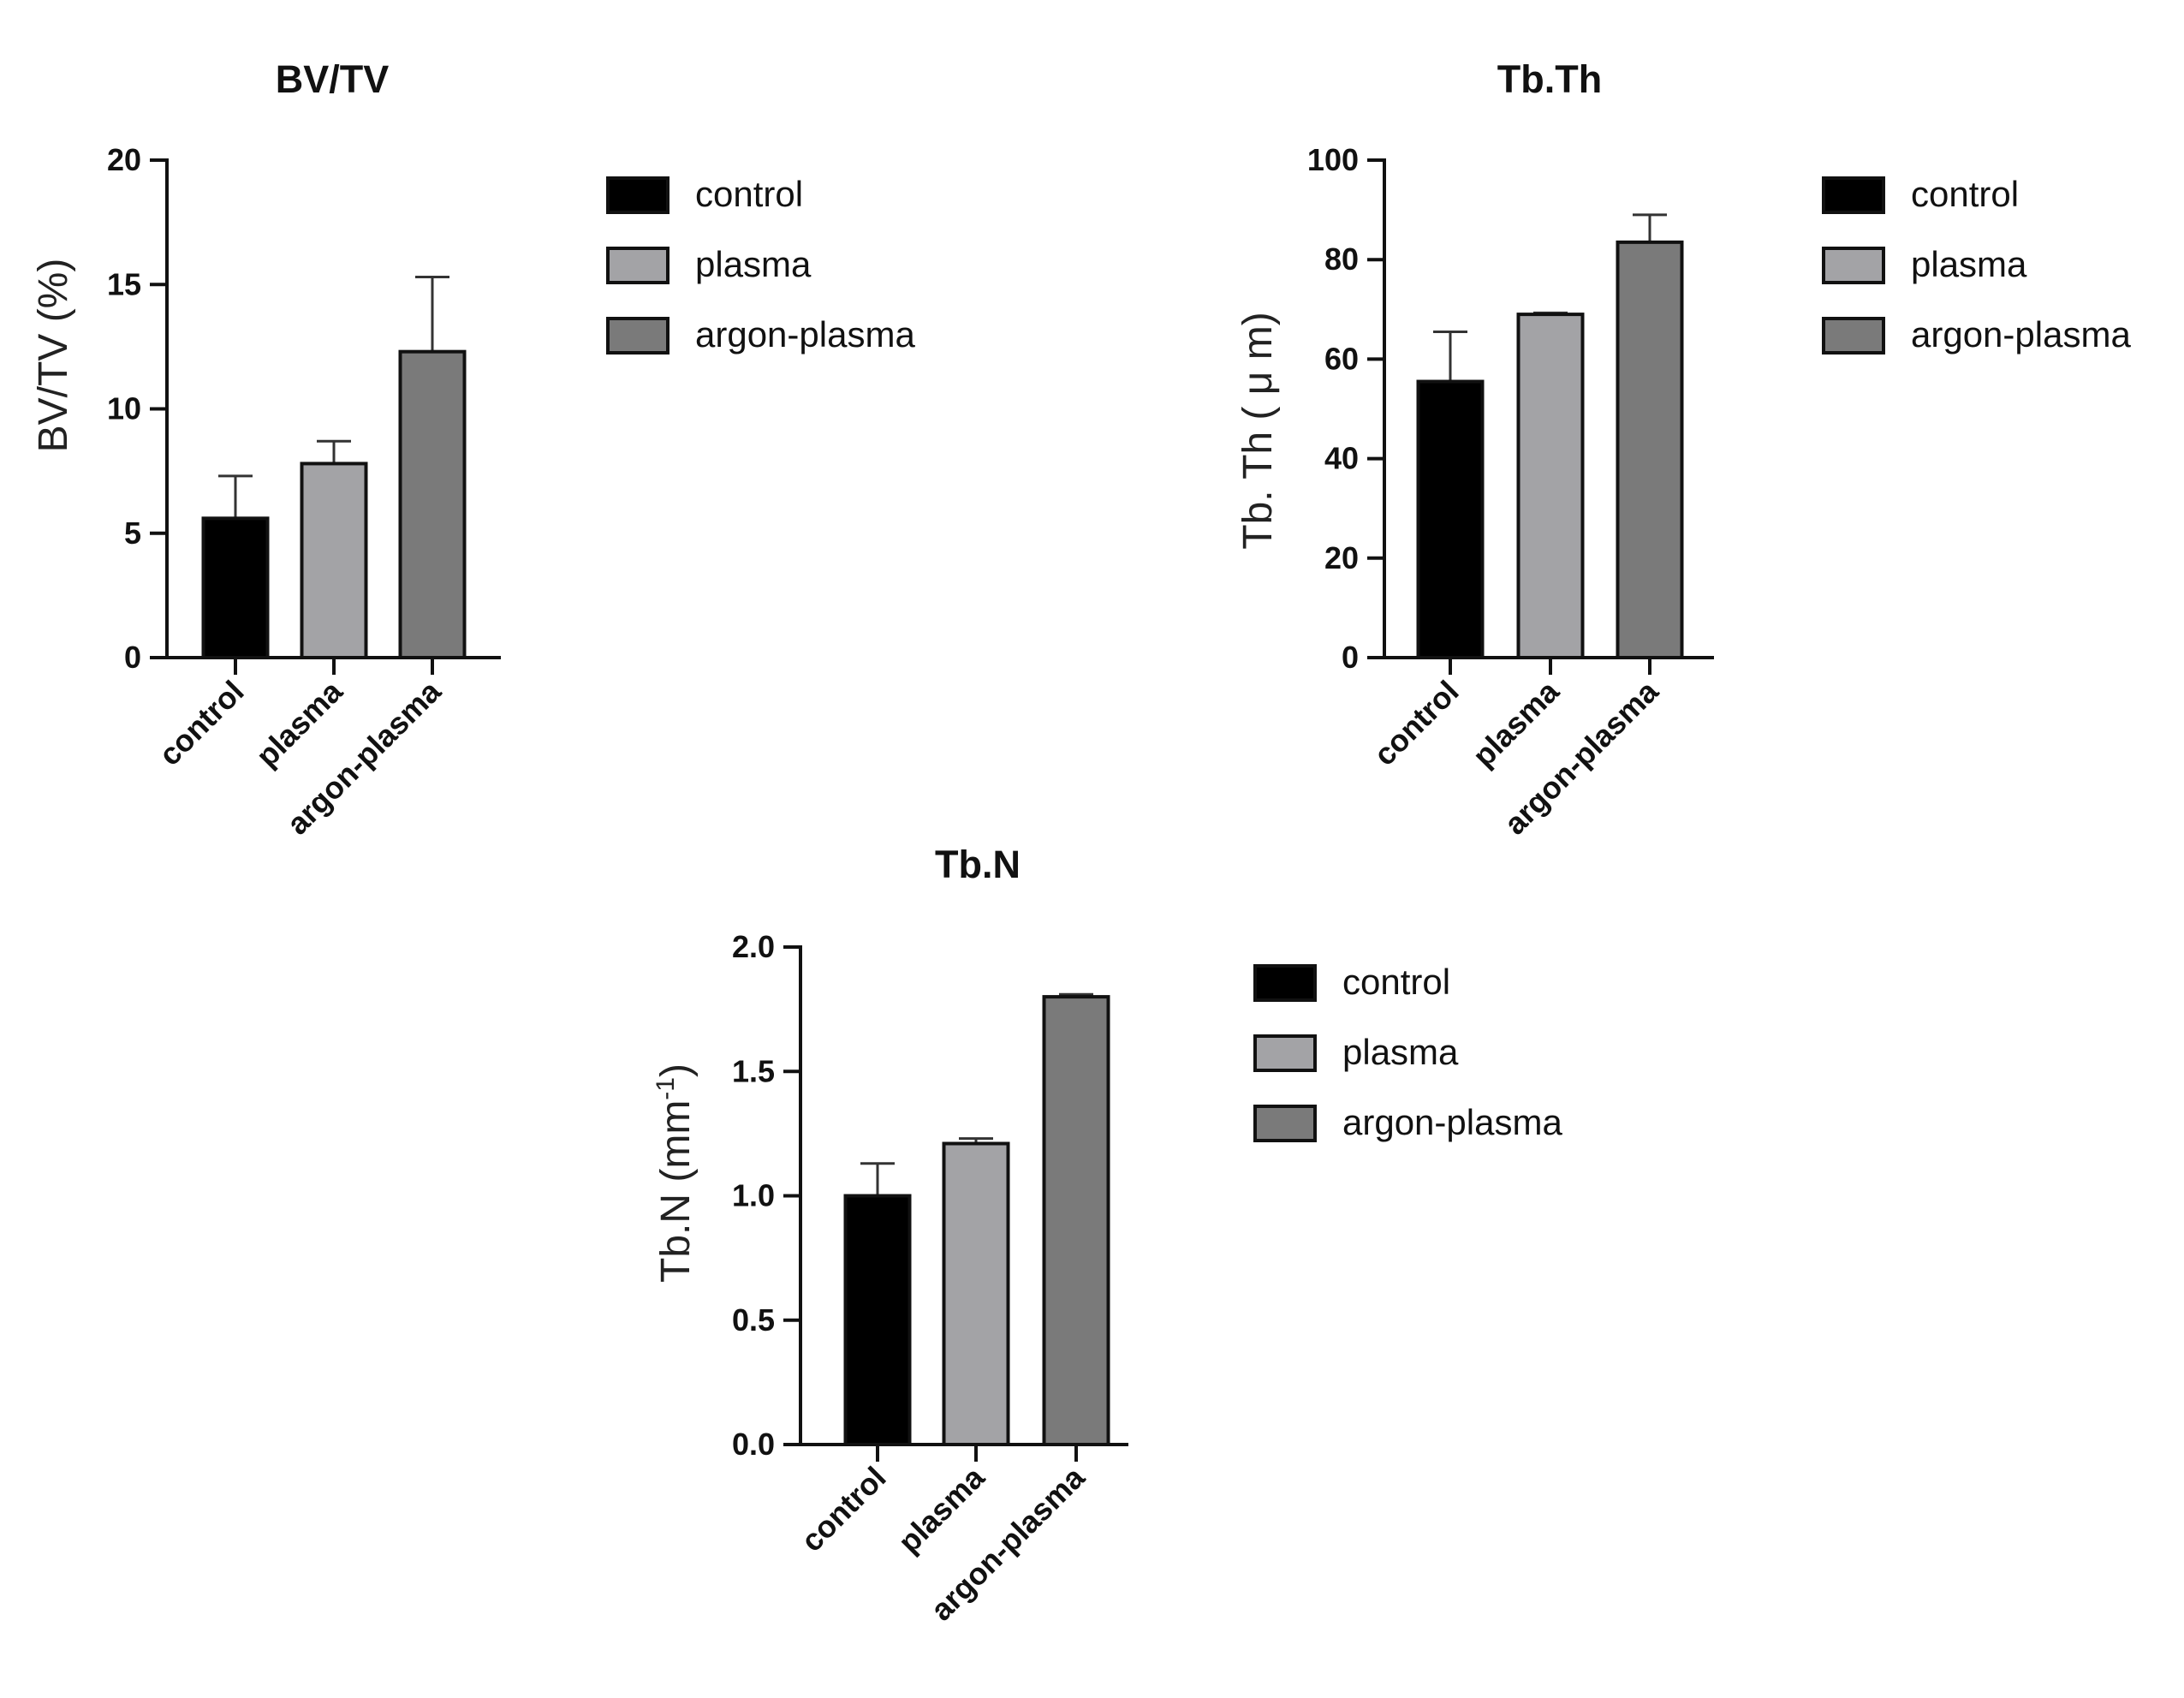 This screenshot has width=2184, height=1698. Describe the element at coordinates (124, 409) in the screenshot. I see `y-tick-label: 10` at that location.